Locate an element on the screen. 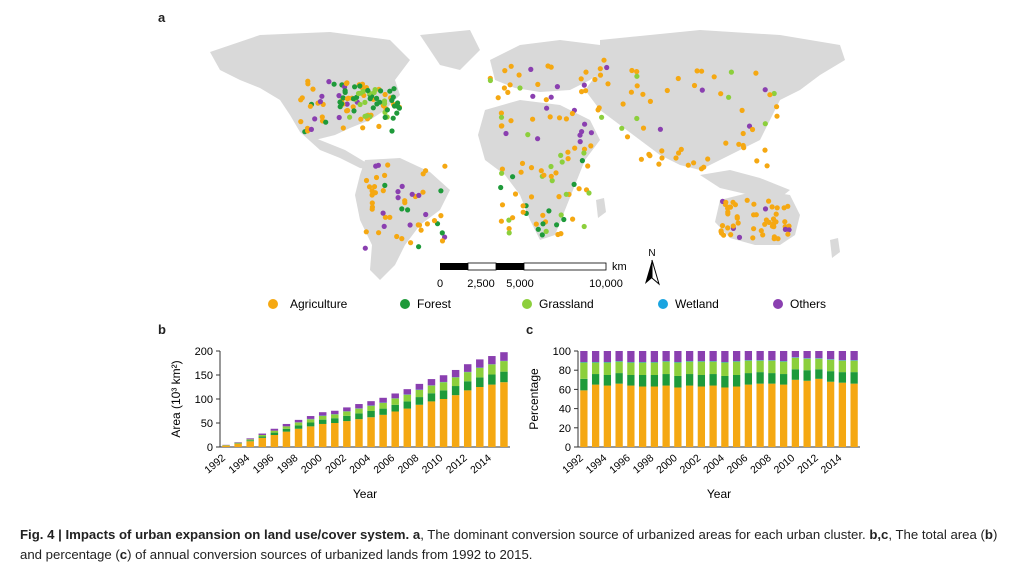  chart-b-bar-grassland-1997 is located at coordinates (286, 427).